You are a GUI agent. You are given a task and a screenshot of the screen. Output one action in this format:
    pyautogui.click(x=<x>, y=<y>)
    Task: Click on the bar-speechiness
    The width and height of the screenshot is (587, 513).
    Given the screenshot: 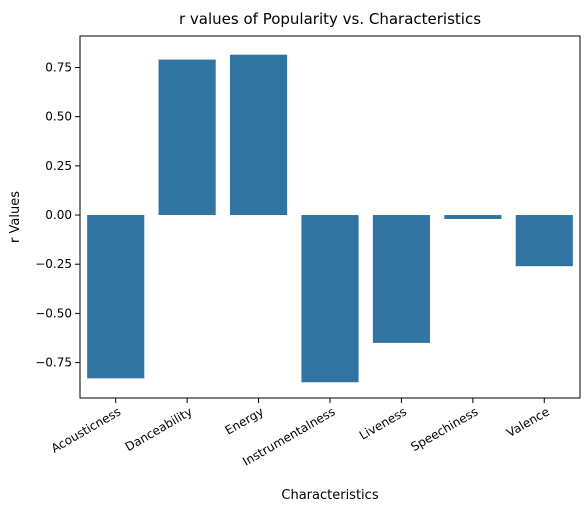 What is the action you would take?
    pyautogui.click(x=473, y=217)
    